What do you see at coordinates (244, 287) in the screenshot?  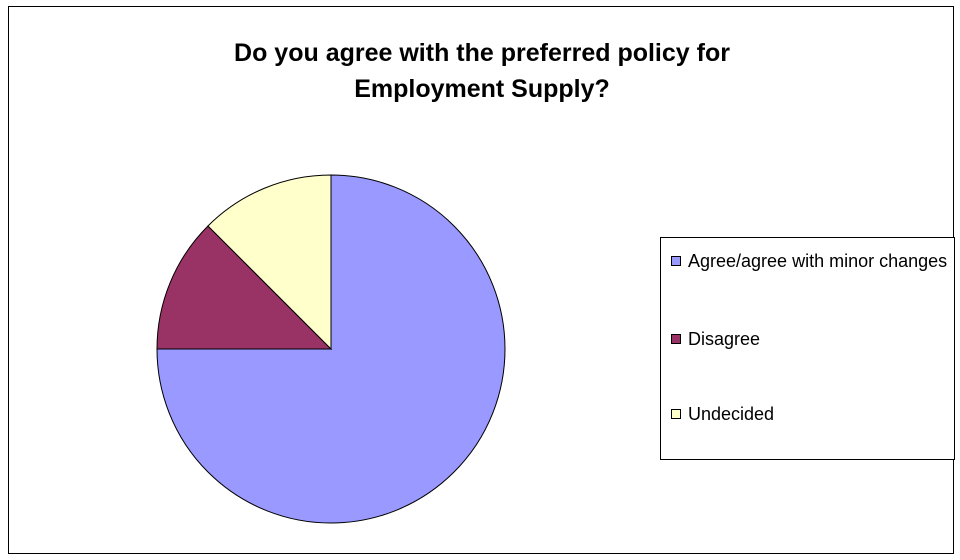 I see `pie-slice-disagree` at bounding box center [244, 287].